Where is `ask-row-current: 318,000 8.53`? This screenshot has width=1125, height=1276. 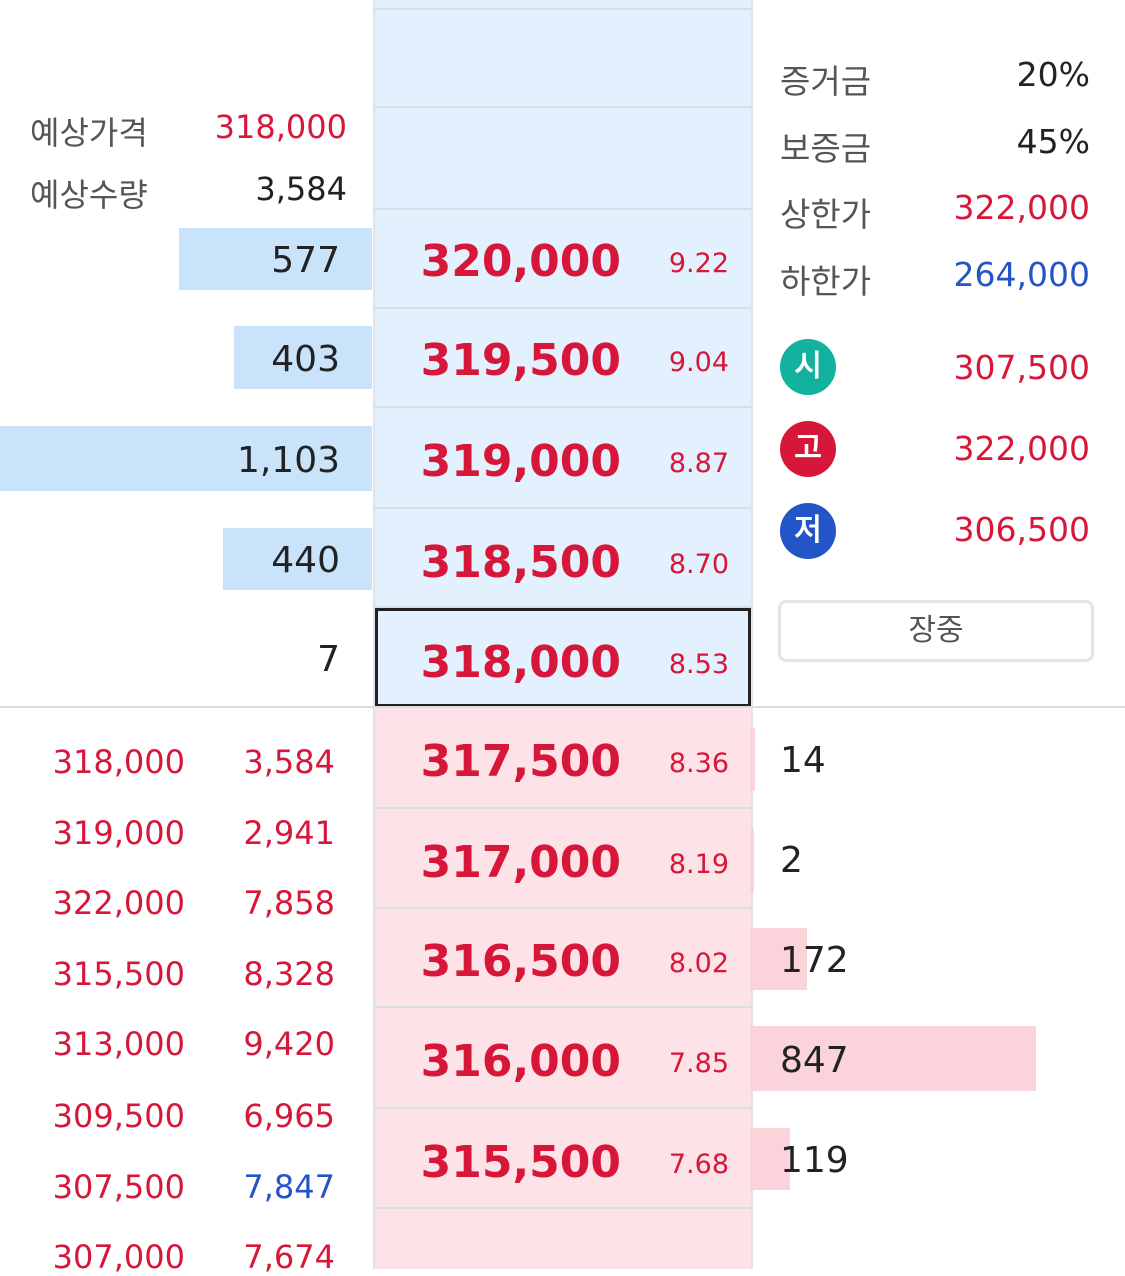 ask-row-current: 318,000 8.53 is located at coordinates (563, 657).